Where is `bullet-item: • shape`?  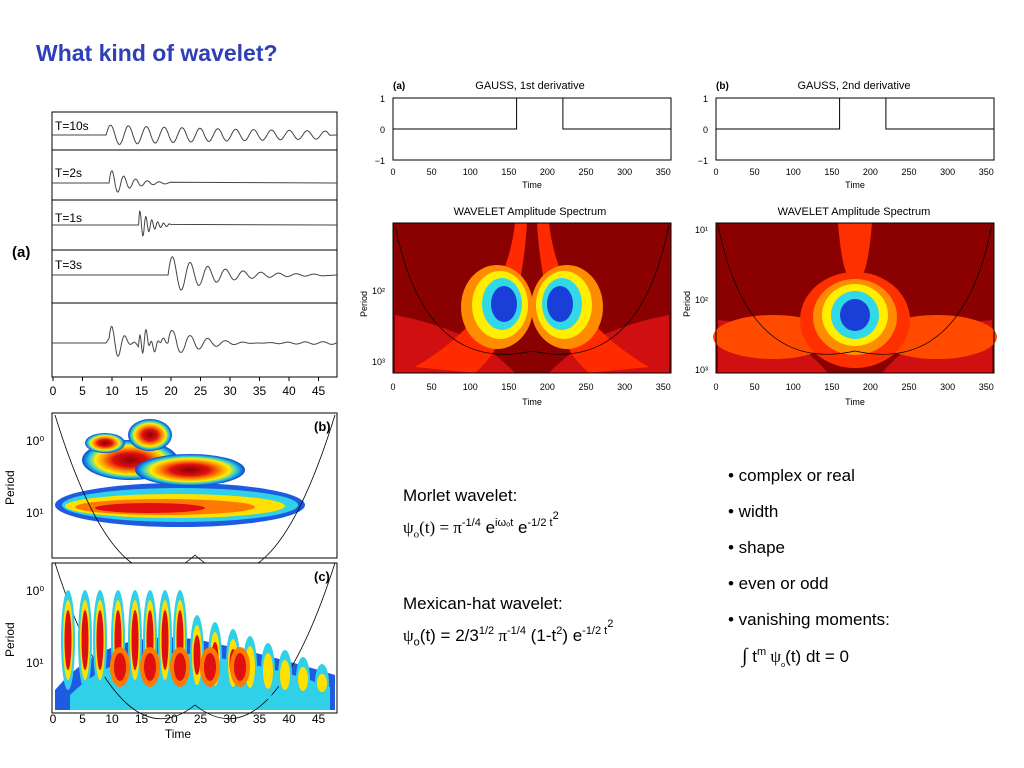
bullet-item: • shape is located at coordinates (756, 547).